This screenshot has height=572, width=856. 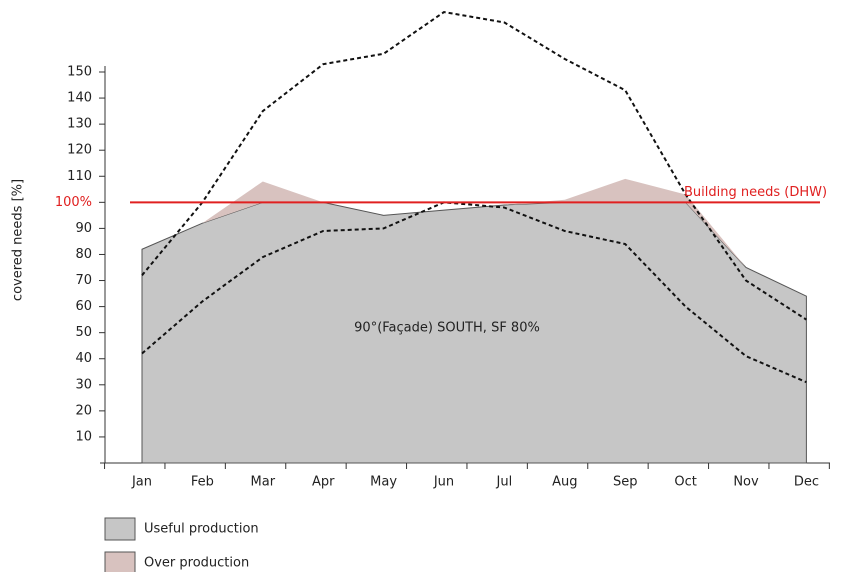 I want to click on y-tick-label: 140, so click(x=79, y=98).